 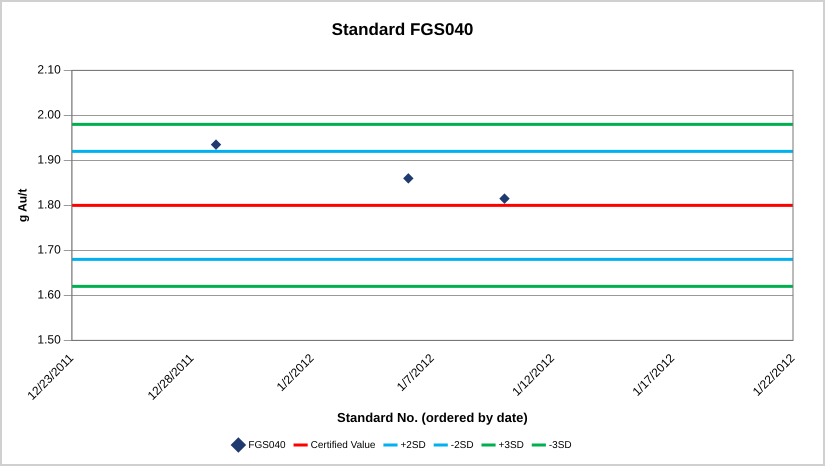 I want to click on y-tick-label: 1.90, so click(x=49, y=159).